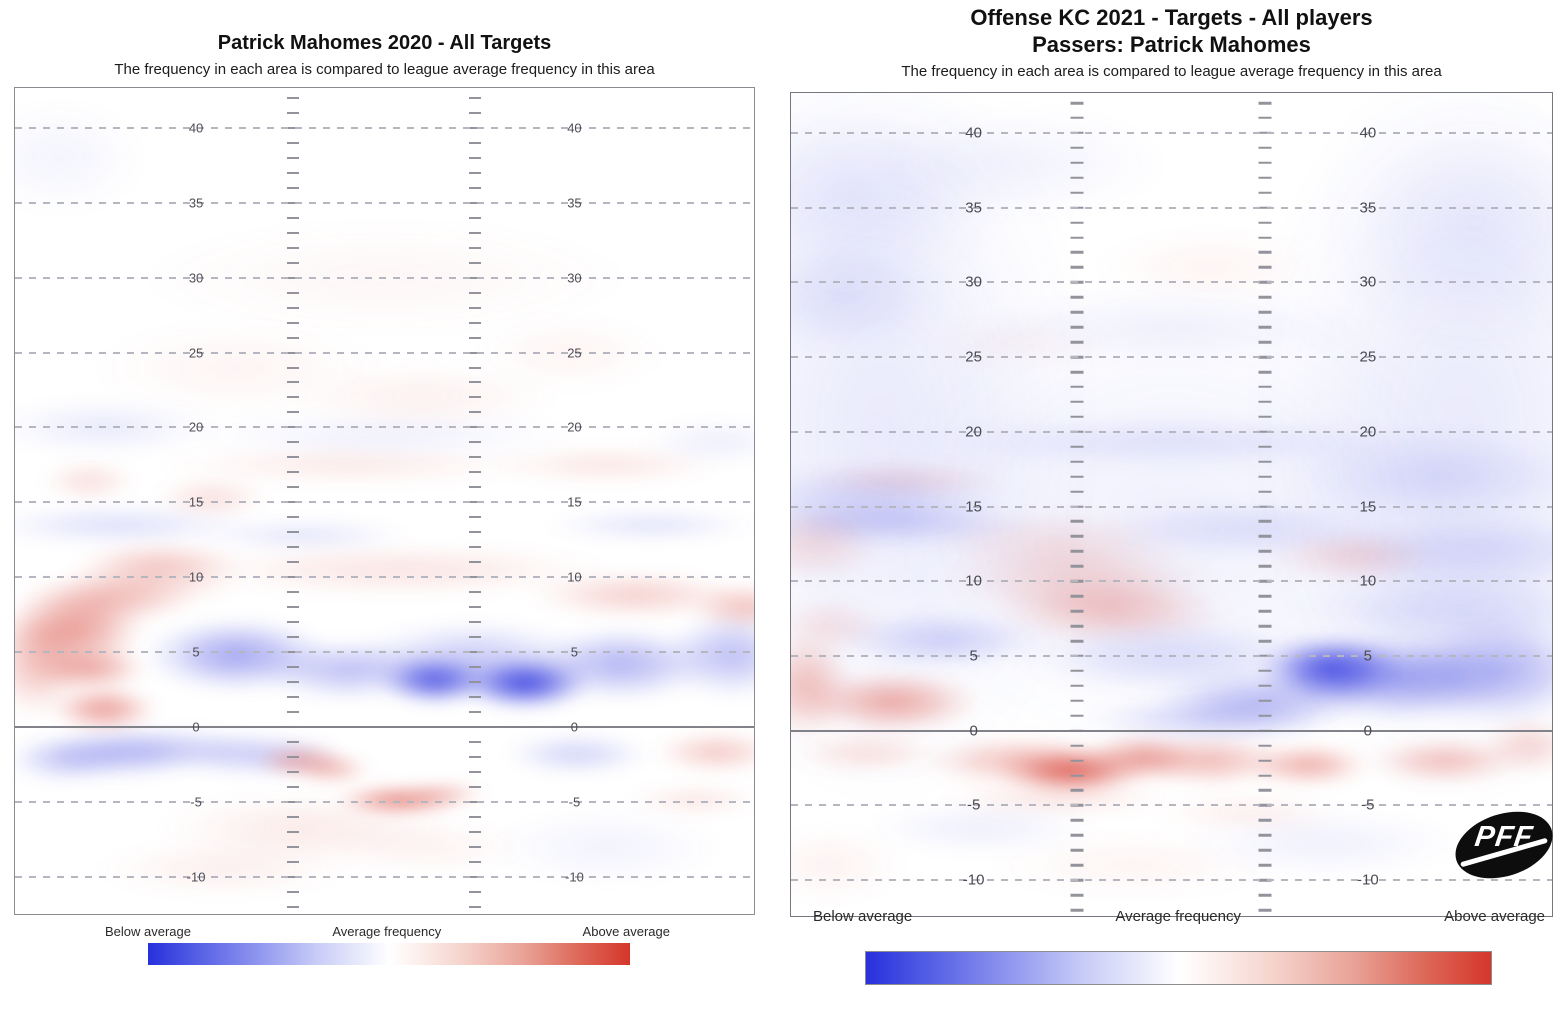  I want to click on yard-number-label: -5, so click(196, 802).